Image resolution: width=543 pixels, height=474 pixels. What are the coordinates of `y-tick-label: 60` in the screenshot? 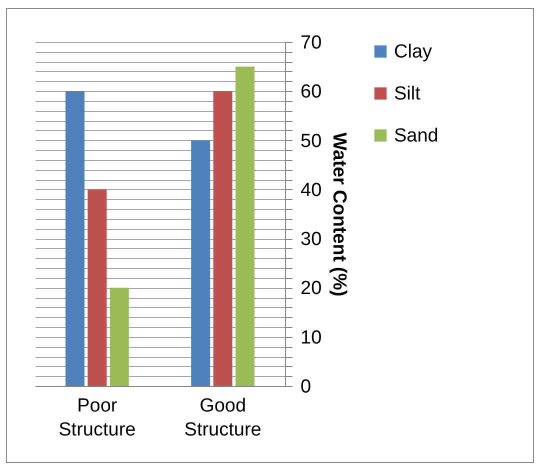 It's located at (311, 92).